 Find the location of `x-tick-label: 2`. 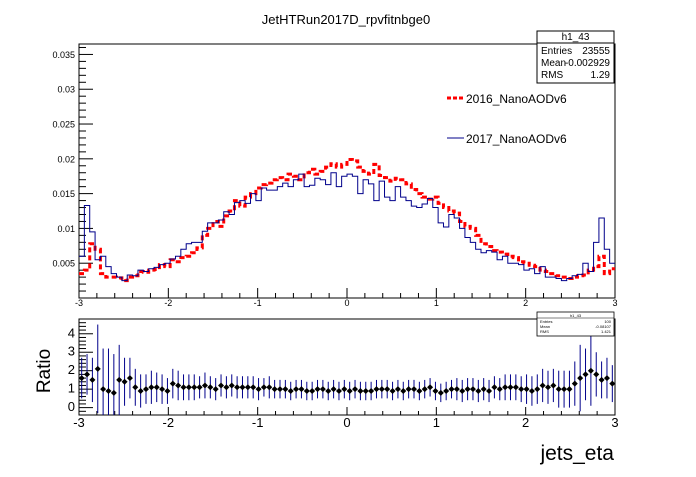

x-tick-label: 2 is located at coordinates (525, 303).